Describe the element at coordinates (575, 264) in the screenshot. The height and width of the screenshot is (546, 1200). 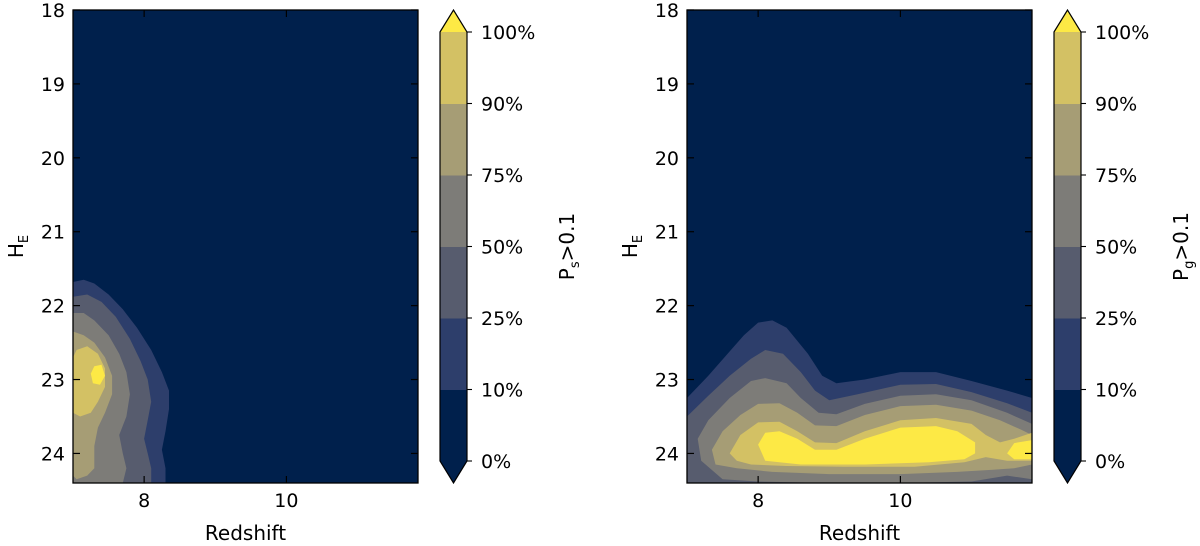
I see `colorbar-label-sub: s` at that location.